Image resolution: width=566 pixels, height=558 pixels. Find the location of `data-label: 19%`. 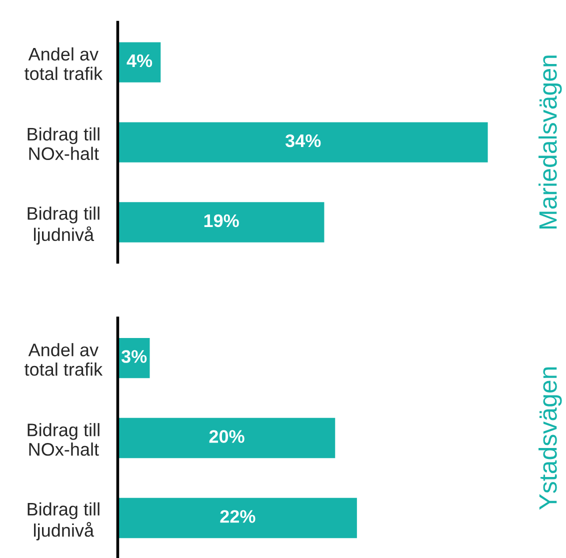

data-label: 19% is located at coordinates (221, 221).